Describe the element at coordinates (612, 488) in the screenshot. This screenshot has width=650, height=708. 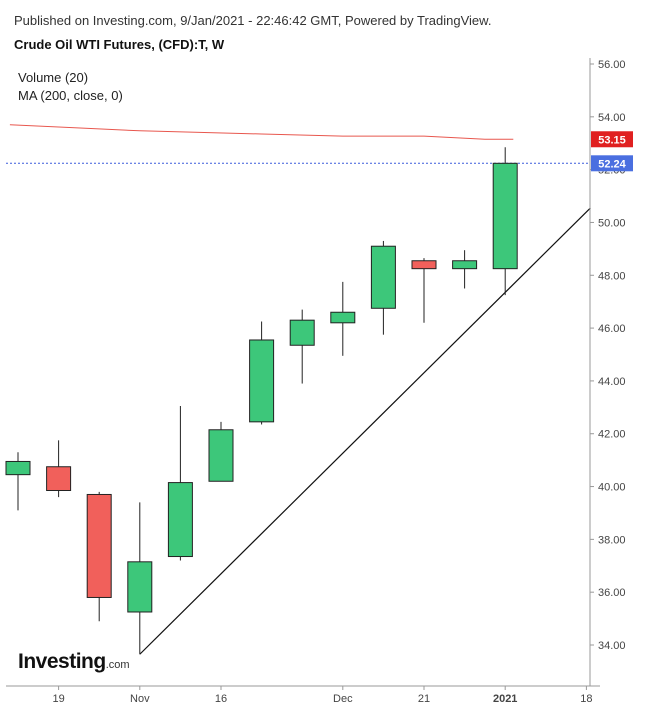
I see `y-tick-label: 40.00` at that location.